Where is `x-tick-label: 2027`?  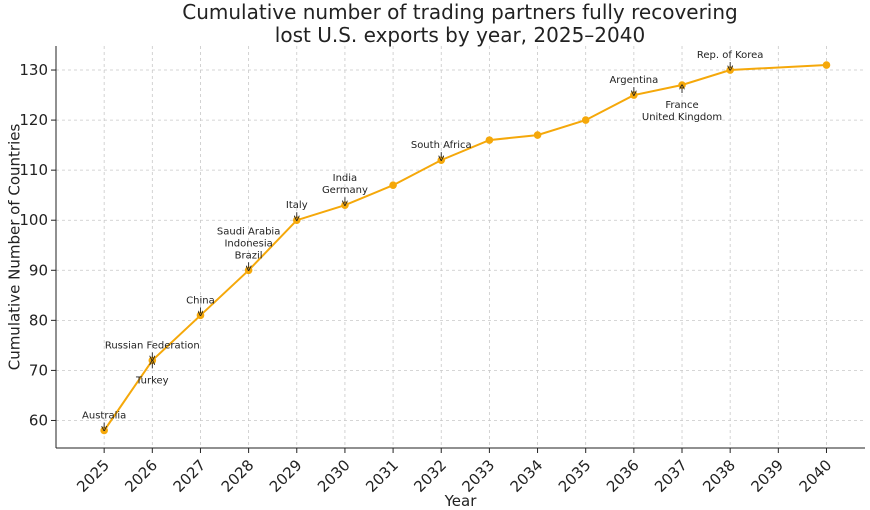 x-tick-label: 2027 is located at coordinates (190, 476).